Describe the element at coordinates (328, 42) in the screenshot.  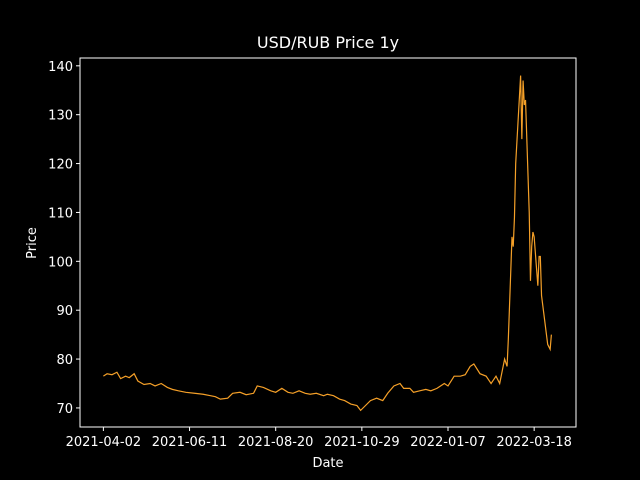
I see `chart-title: USD/RUB Price 1y` at that location.